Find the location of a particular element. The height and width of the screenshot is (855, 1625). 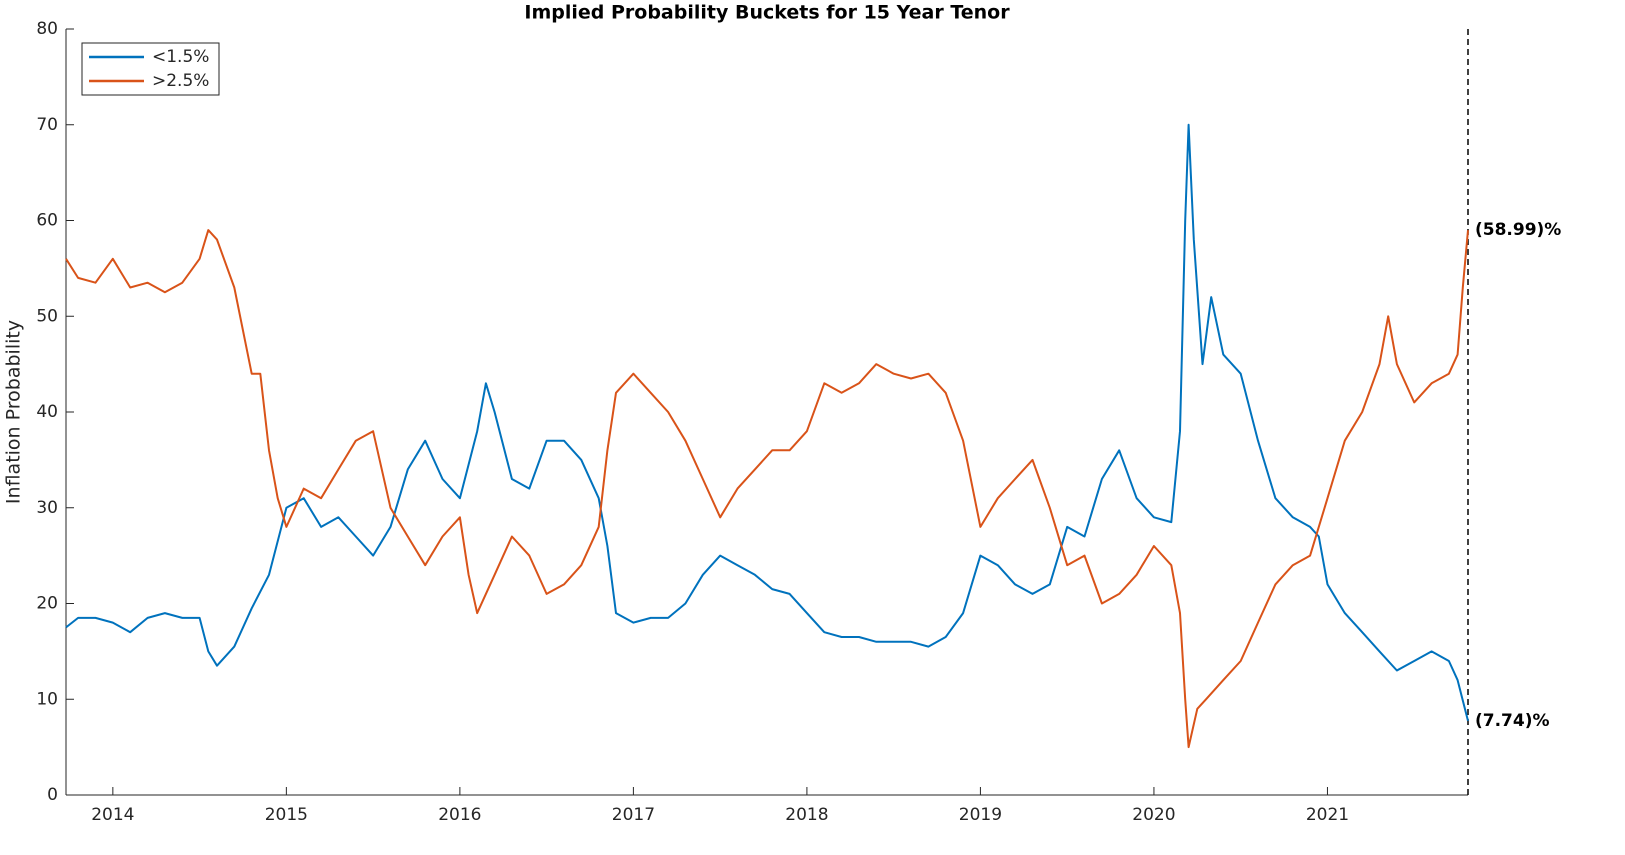

x-tick-label: 2019 is located at coordinates (980, 815).